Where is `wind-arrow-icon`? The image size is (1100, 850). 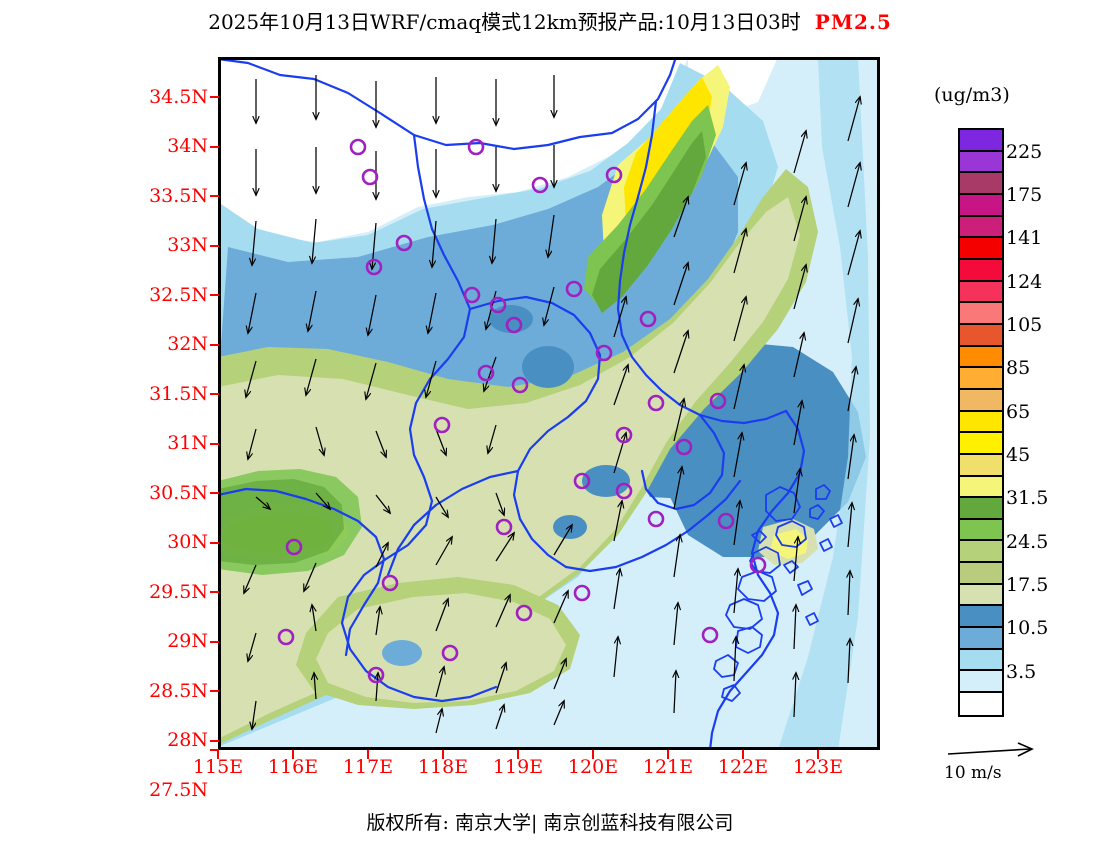 wind-arrow-icon is located at coordinates (990, 749).